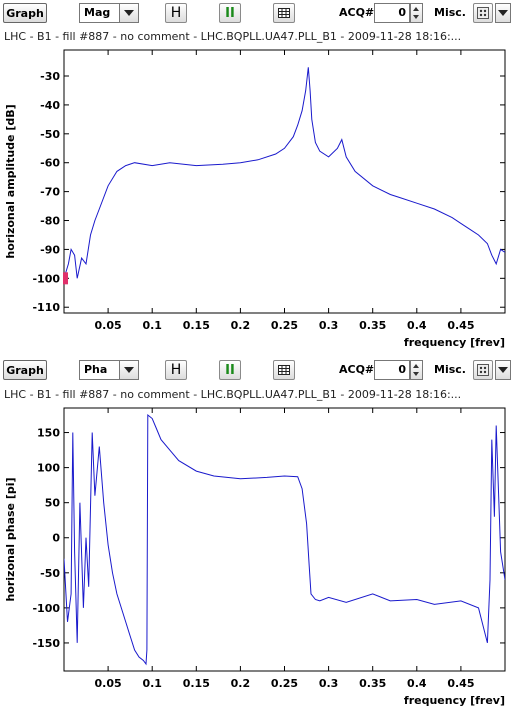 The width and height of the screenshot is (512, 712). Describe the element at coordinates (46, 307) in the screenshot. I see `y-tick-label: -110` at that location.